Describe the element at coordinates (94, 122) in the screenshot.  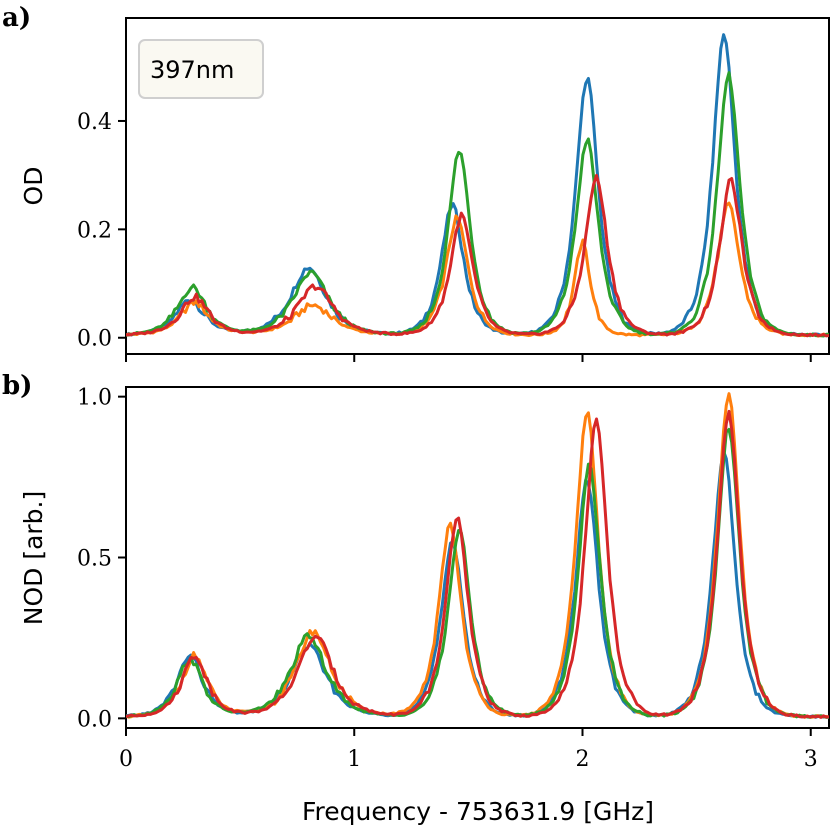
I see `y-tick-label: 0.4` at that location.